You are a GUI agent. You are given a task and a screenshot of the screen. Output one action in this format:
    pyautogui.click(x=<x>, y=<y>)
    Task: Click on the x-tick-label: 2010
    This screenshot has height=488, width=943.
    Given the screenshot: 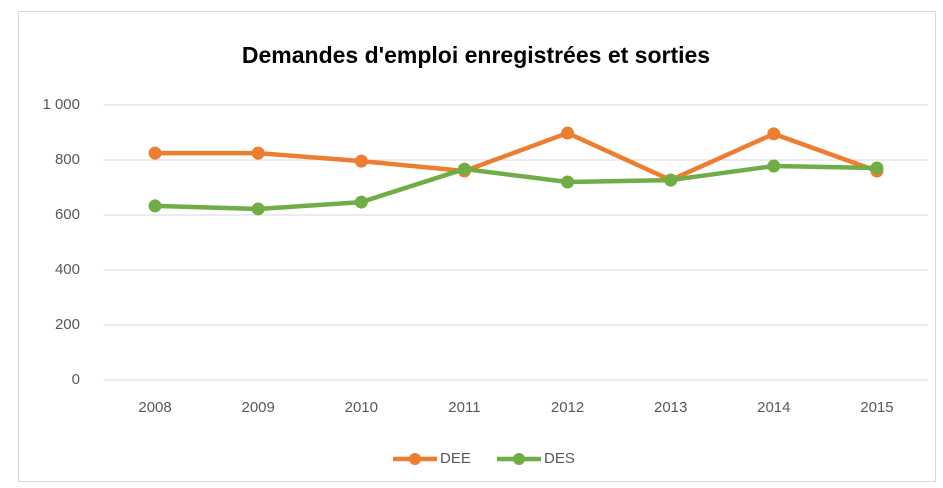 What is the action you would take?
    pyautogui.click(x=361, y=407)
    